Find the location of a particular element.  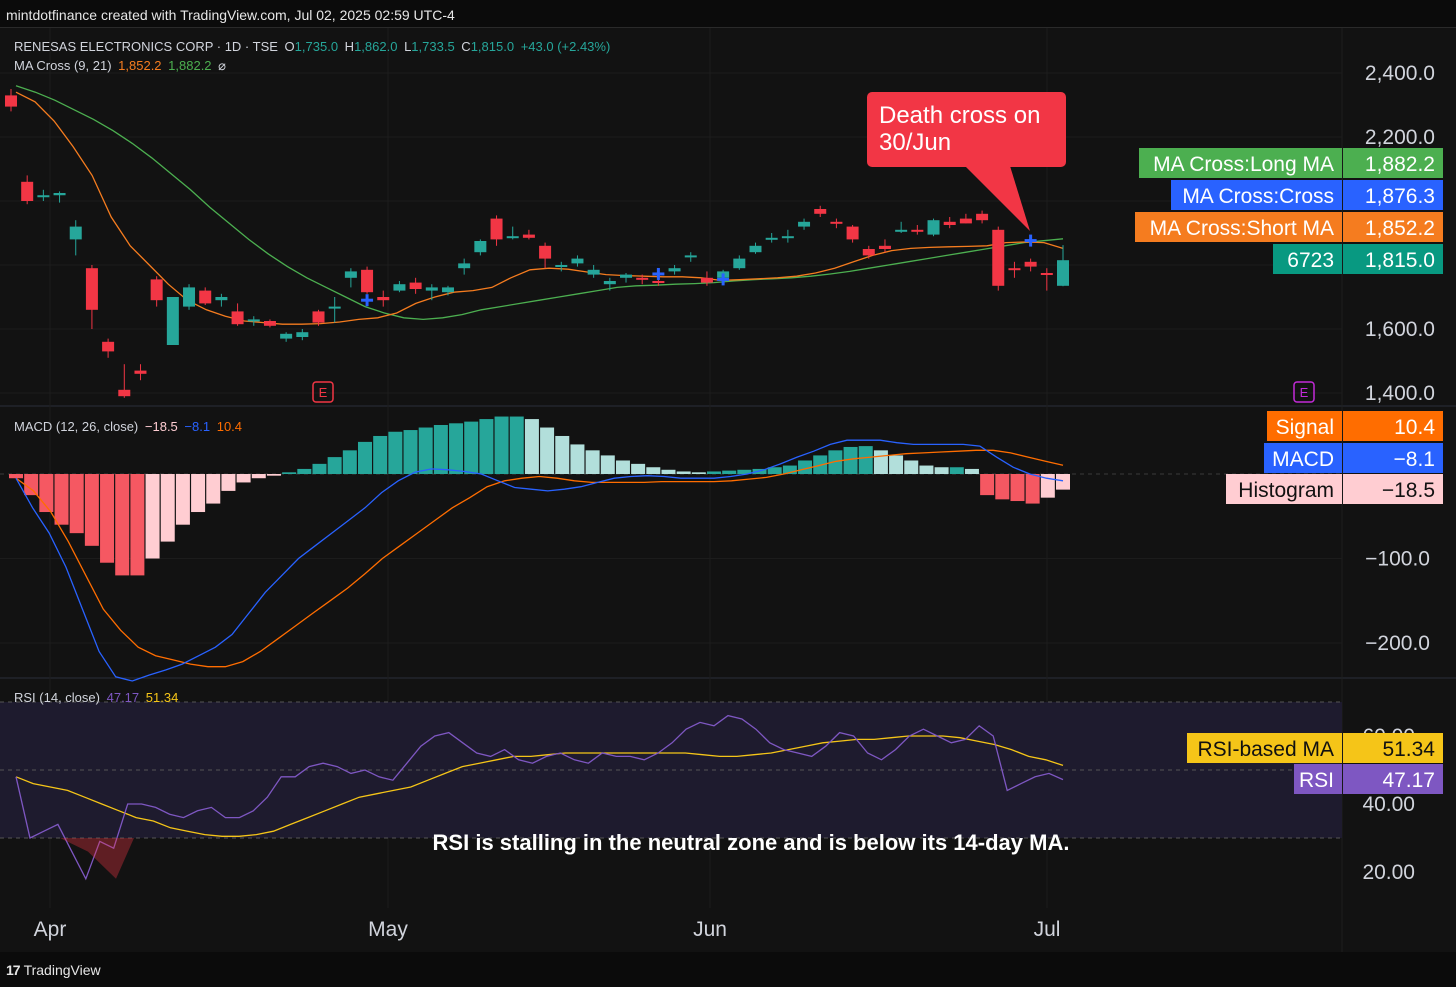

low-label: L is located at coordinates (408, 46).